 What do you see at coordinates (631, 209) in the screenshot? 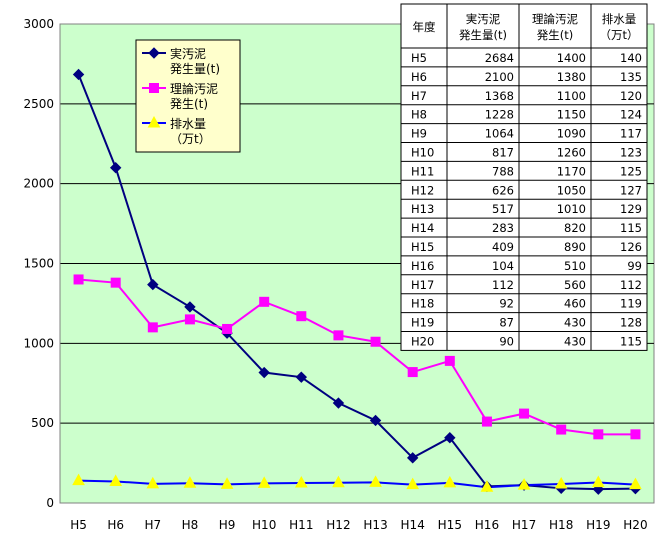
I see `table-cell: 129` at bounding box center [631, 209].